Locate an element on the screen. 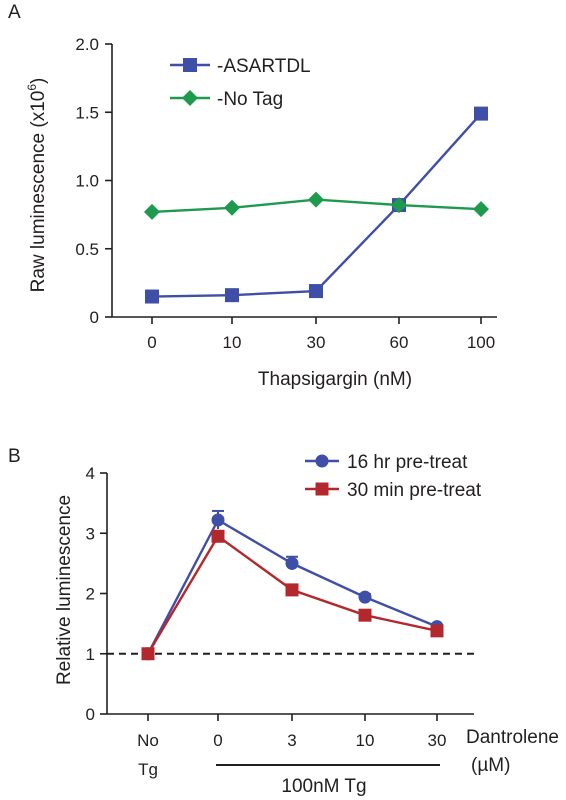 The image size is (566, 800). panel-a-x-tick-label: 30 is located at coordinates (316, 342).